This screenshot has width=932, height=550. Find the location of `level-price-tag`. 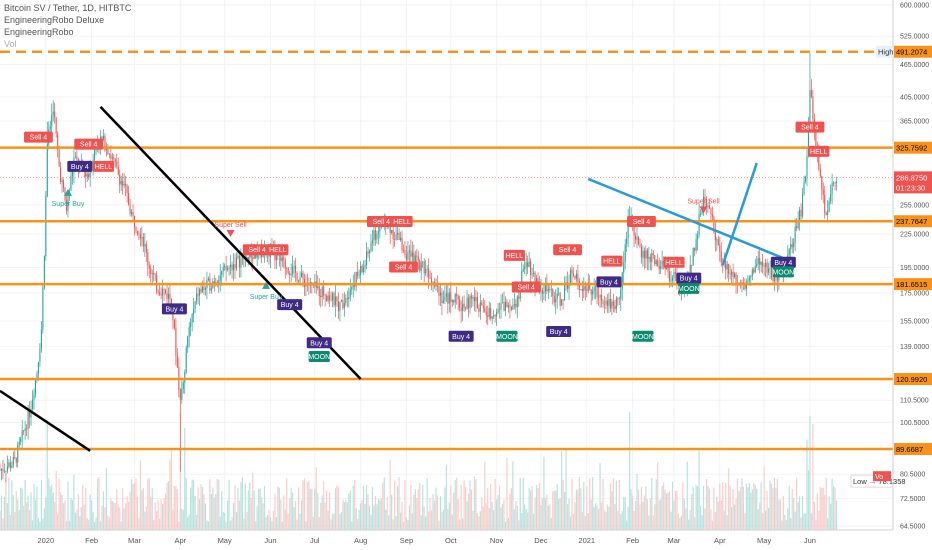

level-price-tag is located at coordinates (913, 449).